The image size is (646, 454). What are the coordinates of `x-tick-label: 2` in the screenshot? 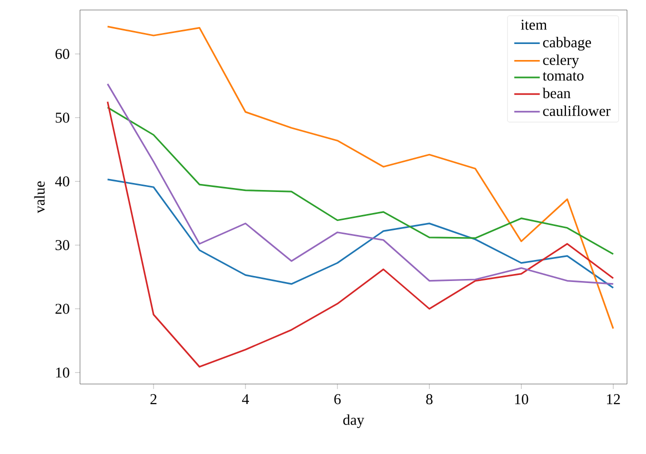 It's located at (153, 399).